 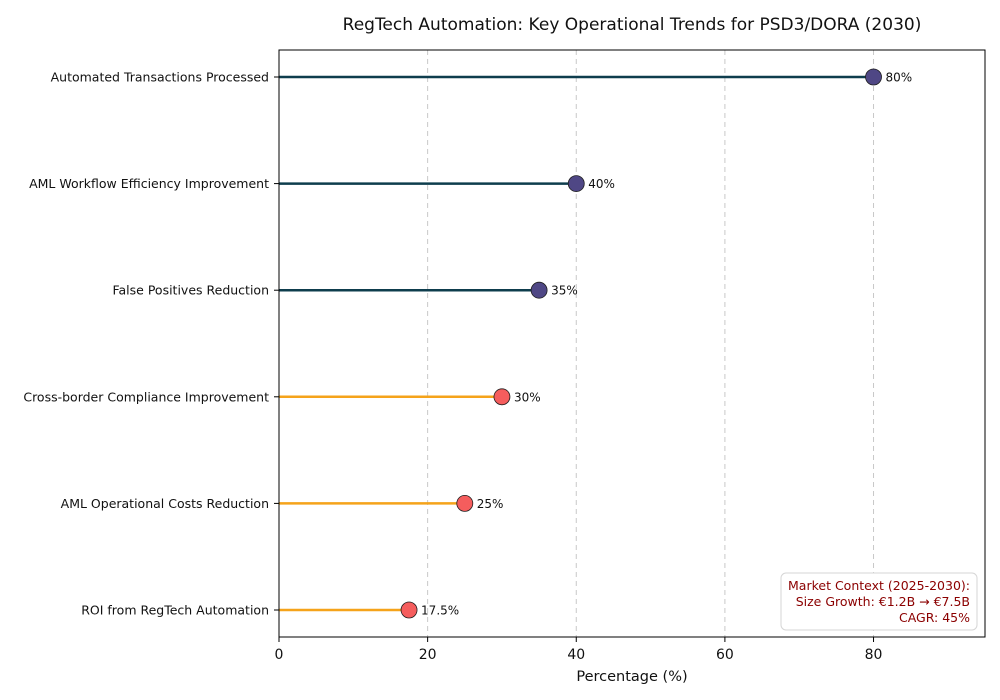 I want to click on data-label: 25%, so click(x=490, y=504).